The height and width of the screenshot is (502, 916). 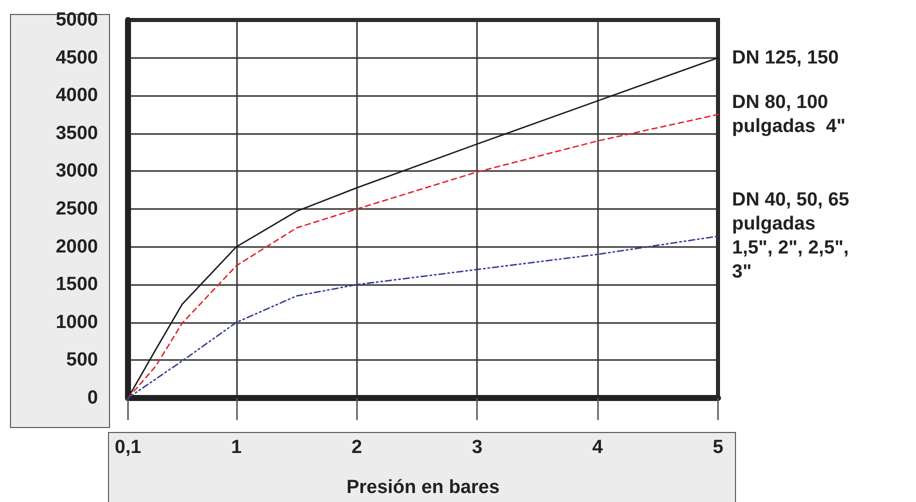 What do you see at coordinates (82, 360) in the screenshot?
I see `y-tick-label: 500` at bounding box center [82, 360].